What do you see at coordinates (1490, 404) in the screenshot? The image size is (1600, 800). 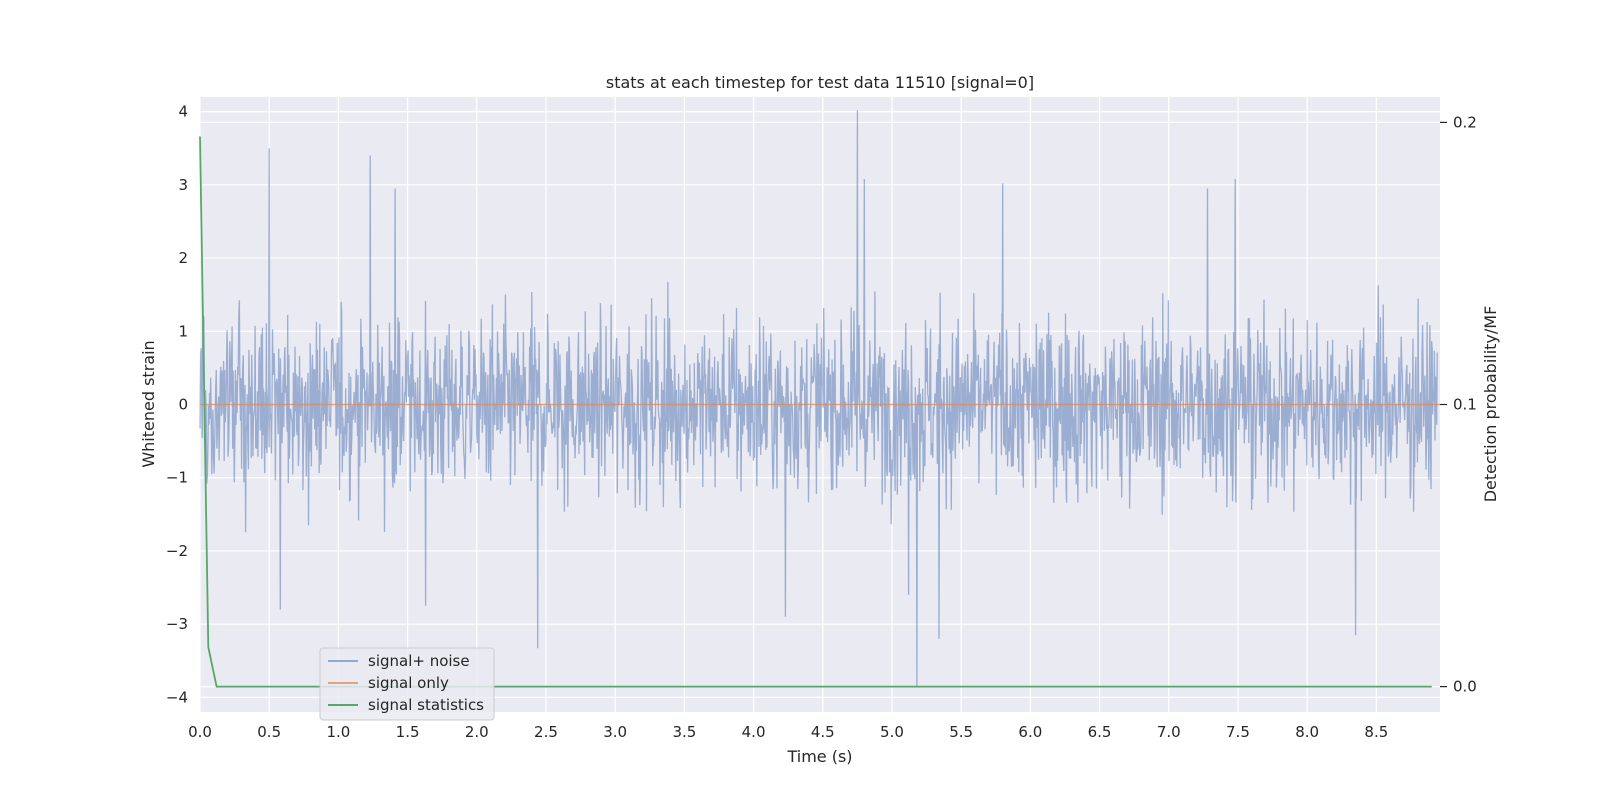 I see `right-y-axis-label: Detection probability/MF` at bounding box center [1490, 404].